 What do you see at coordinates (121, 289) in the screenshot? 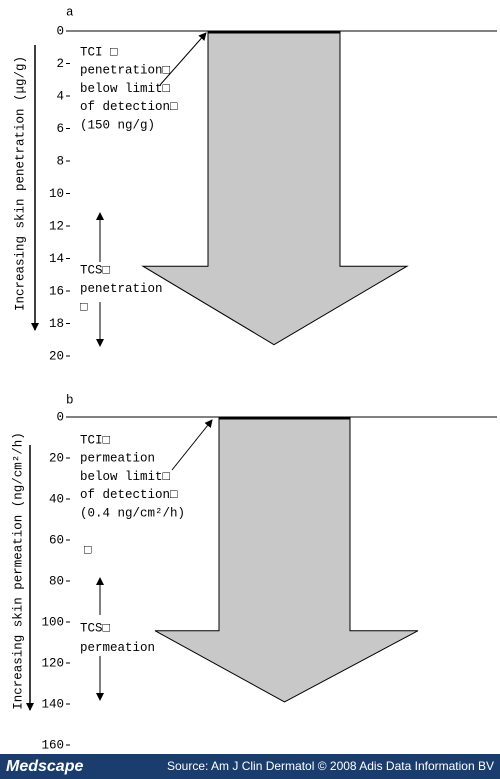
I see `annotation: penetration` at bounding box center [121, 289].